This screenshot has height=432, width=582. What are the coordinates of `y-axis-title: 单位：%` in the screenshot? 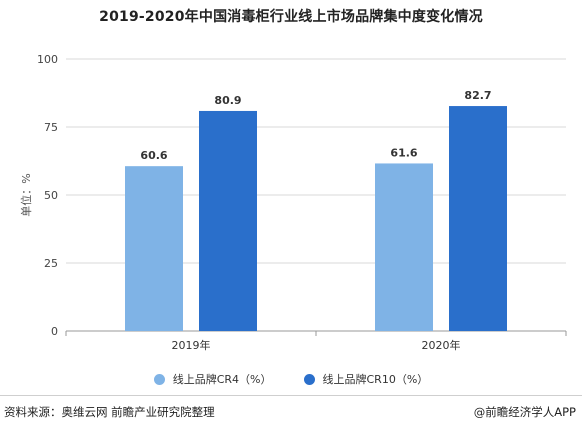 It's located at (26, 194).